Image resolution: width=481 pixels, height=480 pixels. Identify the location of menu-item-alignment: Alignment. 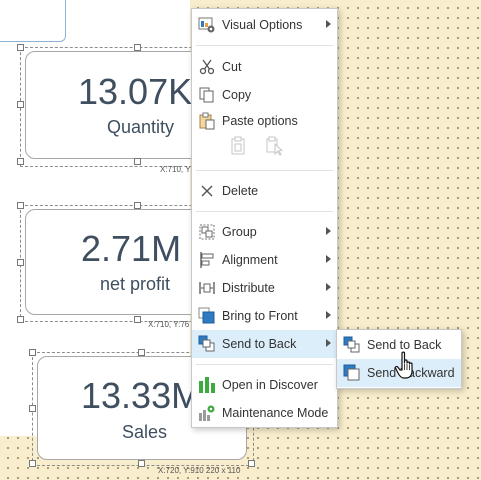
(264, 260).